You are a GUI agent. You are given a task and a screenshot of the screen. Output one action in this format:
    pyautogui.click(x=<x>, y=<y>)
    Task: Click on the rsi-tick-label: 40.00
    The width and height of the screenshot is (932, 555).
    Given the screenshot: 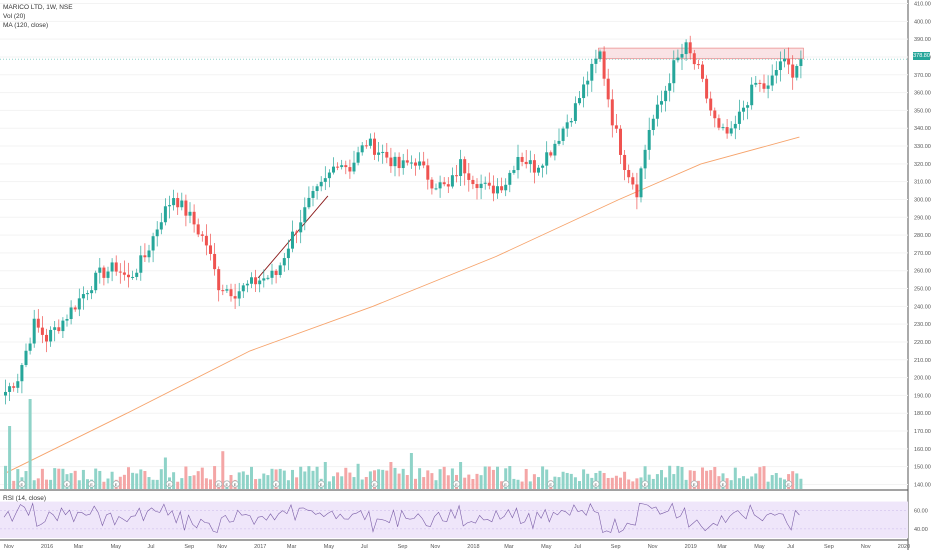 What is the action you would take?
    pyautogui.click(x=921, y=530)
    